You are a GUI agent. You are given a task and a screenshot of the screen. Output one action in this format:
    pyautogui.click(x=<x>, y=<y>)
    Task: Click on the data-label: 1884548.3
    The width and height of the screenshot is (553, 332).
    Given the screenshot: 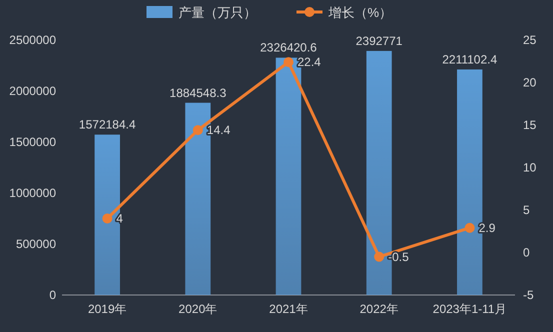 What is the action you would take?
    pyautogui.click(x=198, y=93)
    